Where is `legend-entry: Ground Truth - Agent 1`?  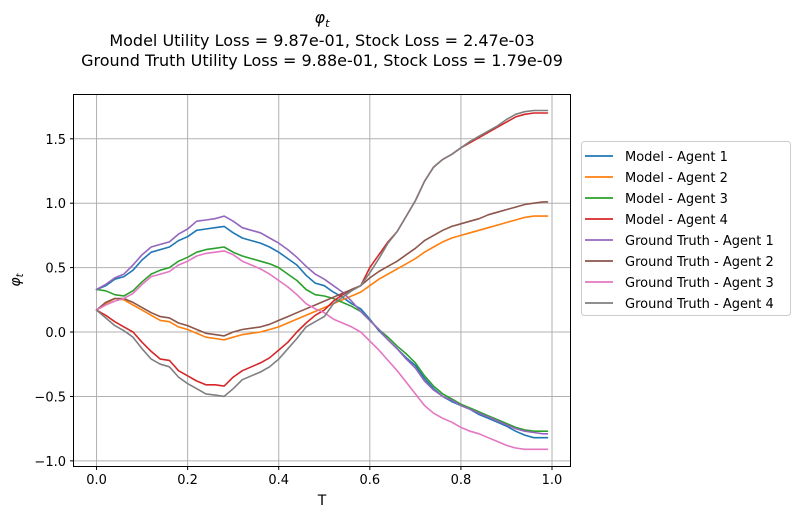
legend-entry: Ground Truth - Agent 1 is located at coordinates (679, 241).